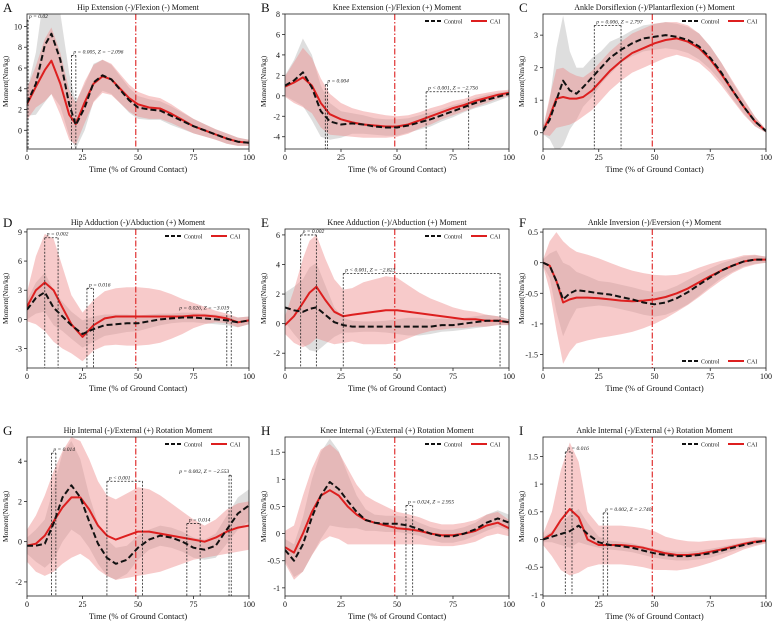 This screenshot has height=623, width=780. I want to click on significance-annotation: p = 0.002, Z = −2.553, so click(205, 532).